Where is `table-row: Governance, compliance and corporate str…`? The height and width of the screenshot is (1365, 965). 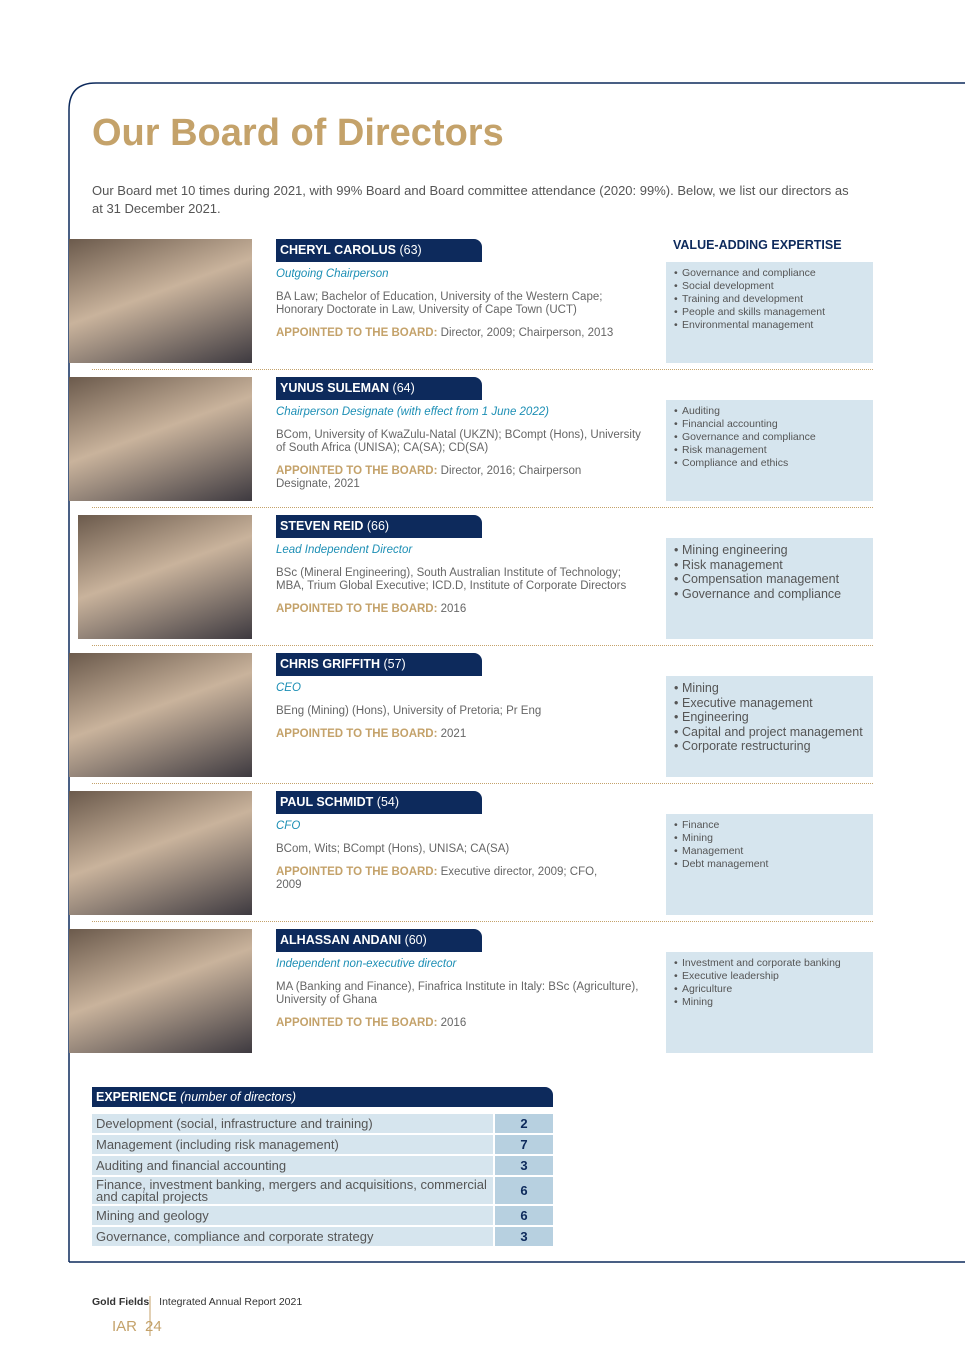 table-row: Governance, compliance and corporate str… is located at coordinates (322, 1236).